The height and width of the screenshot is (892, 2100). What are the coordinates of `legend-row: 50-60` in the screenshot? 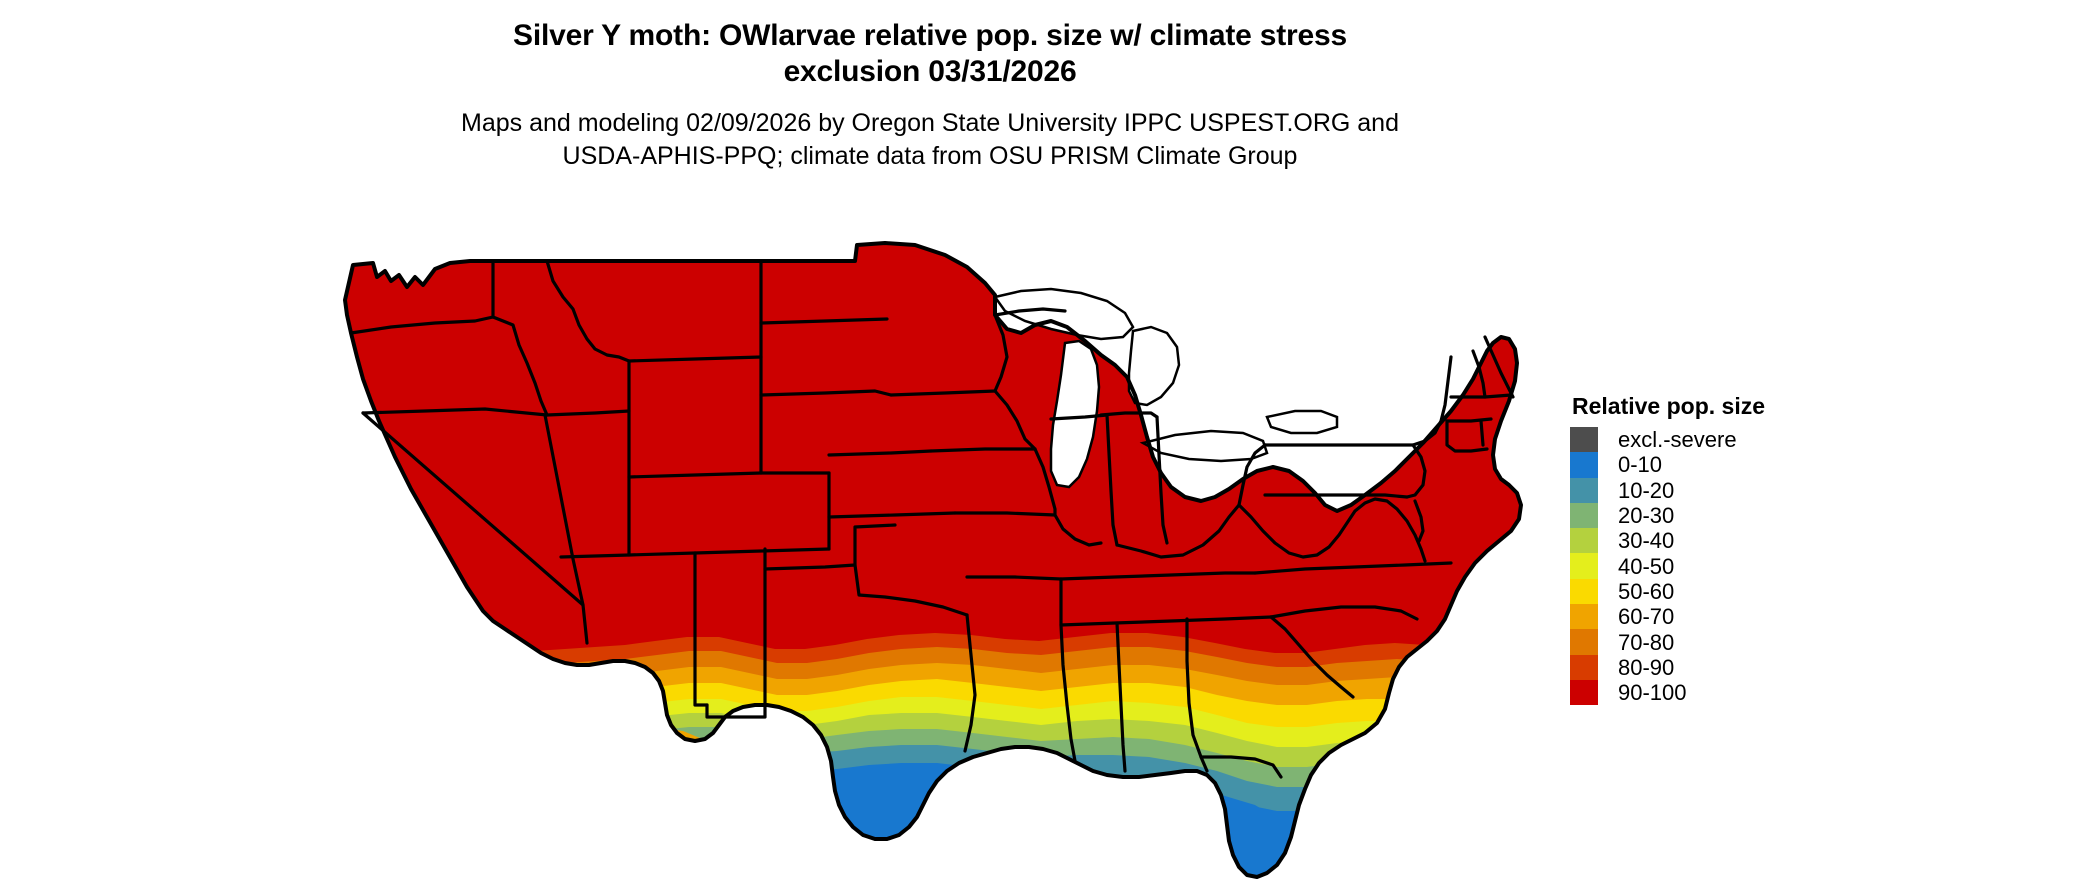 It's located at (1735, 591).